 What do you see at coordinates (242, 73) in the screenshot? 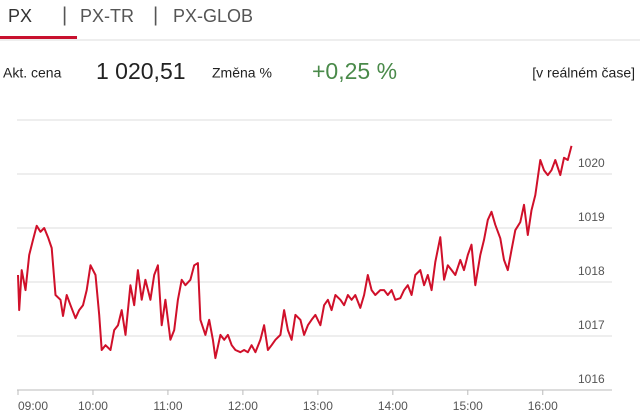
I see `change-label: Změna %` at bounding box center [242, 73].